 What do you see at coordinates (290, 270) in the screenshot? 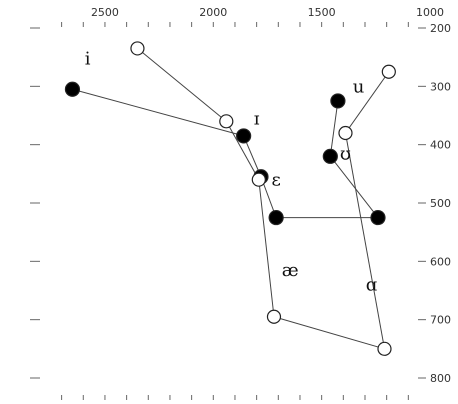
I see `vowel-label: æ` at bounding box center [290, 270].